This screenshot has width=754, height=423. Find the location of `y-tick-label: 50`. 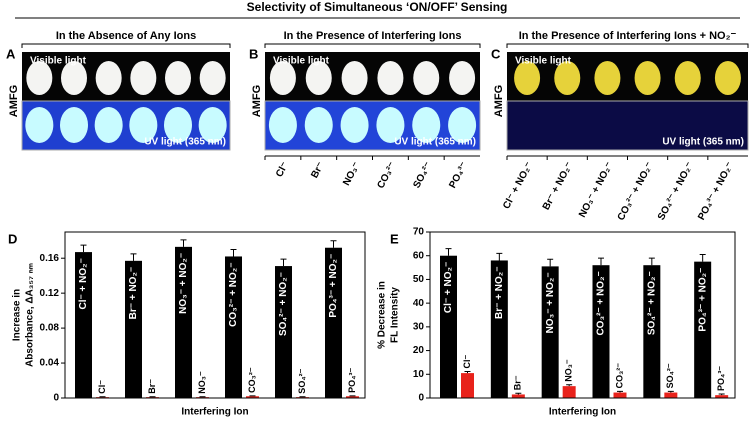

y-tick-label: 50 is located at coordinates (419, 279).